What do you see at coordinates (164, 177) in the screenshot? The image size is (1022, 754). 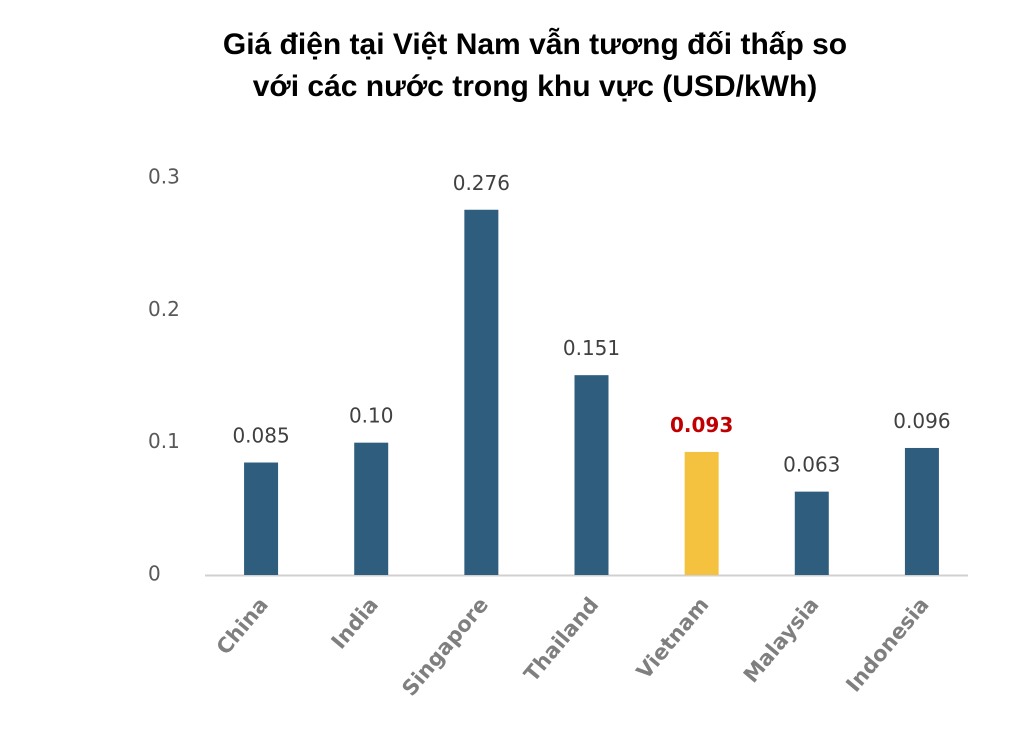 I see `y-tick-label: 0.3` at bounding box center [164, 177].